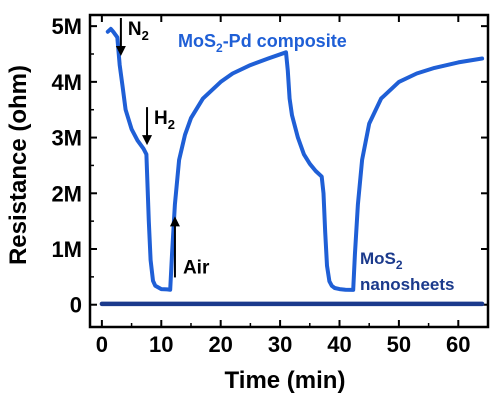 The width and height of the screenshot is (500, 405). I want to click on y-tick-label: 2M, so click(66, 193).